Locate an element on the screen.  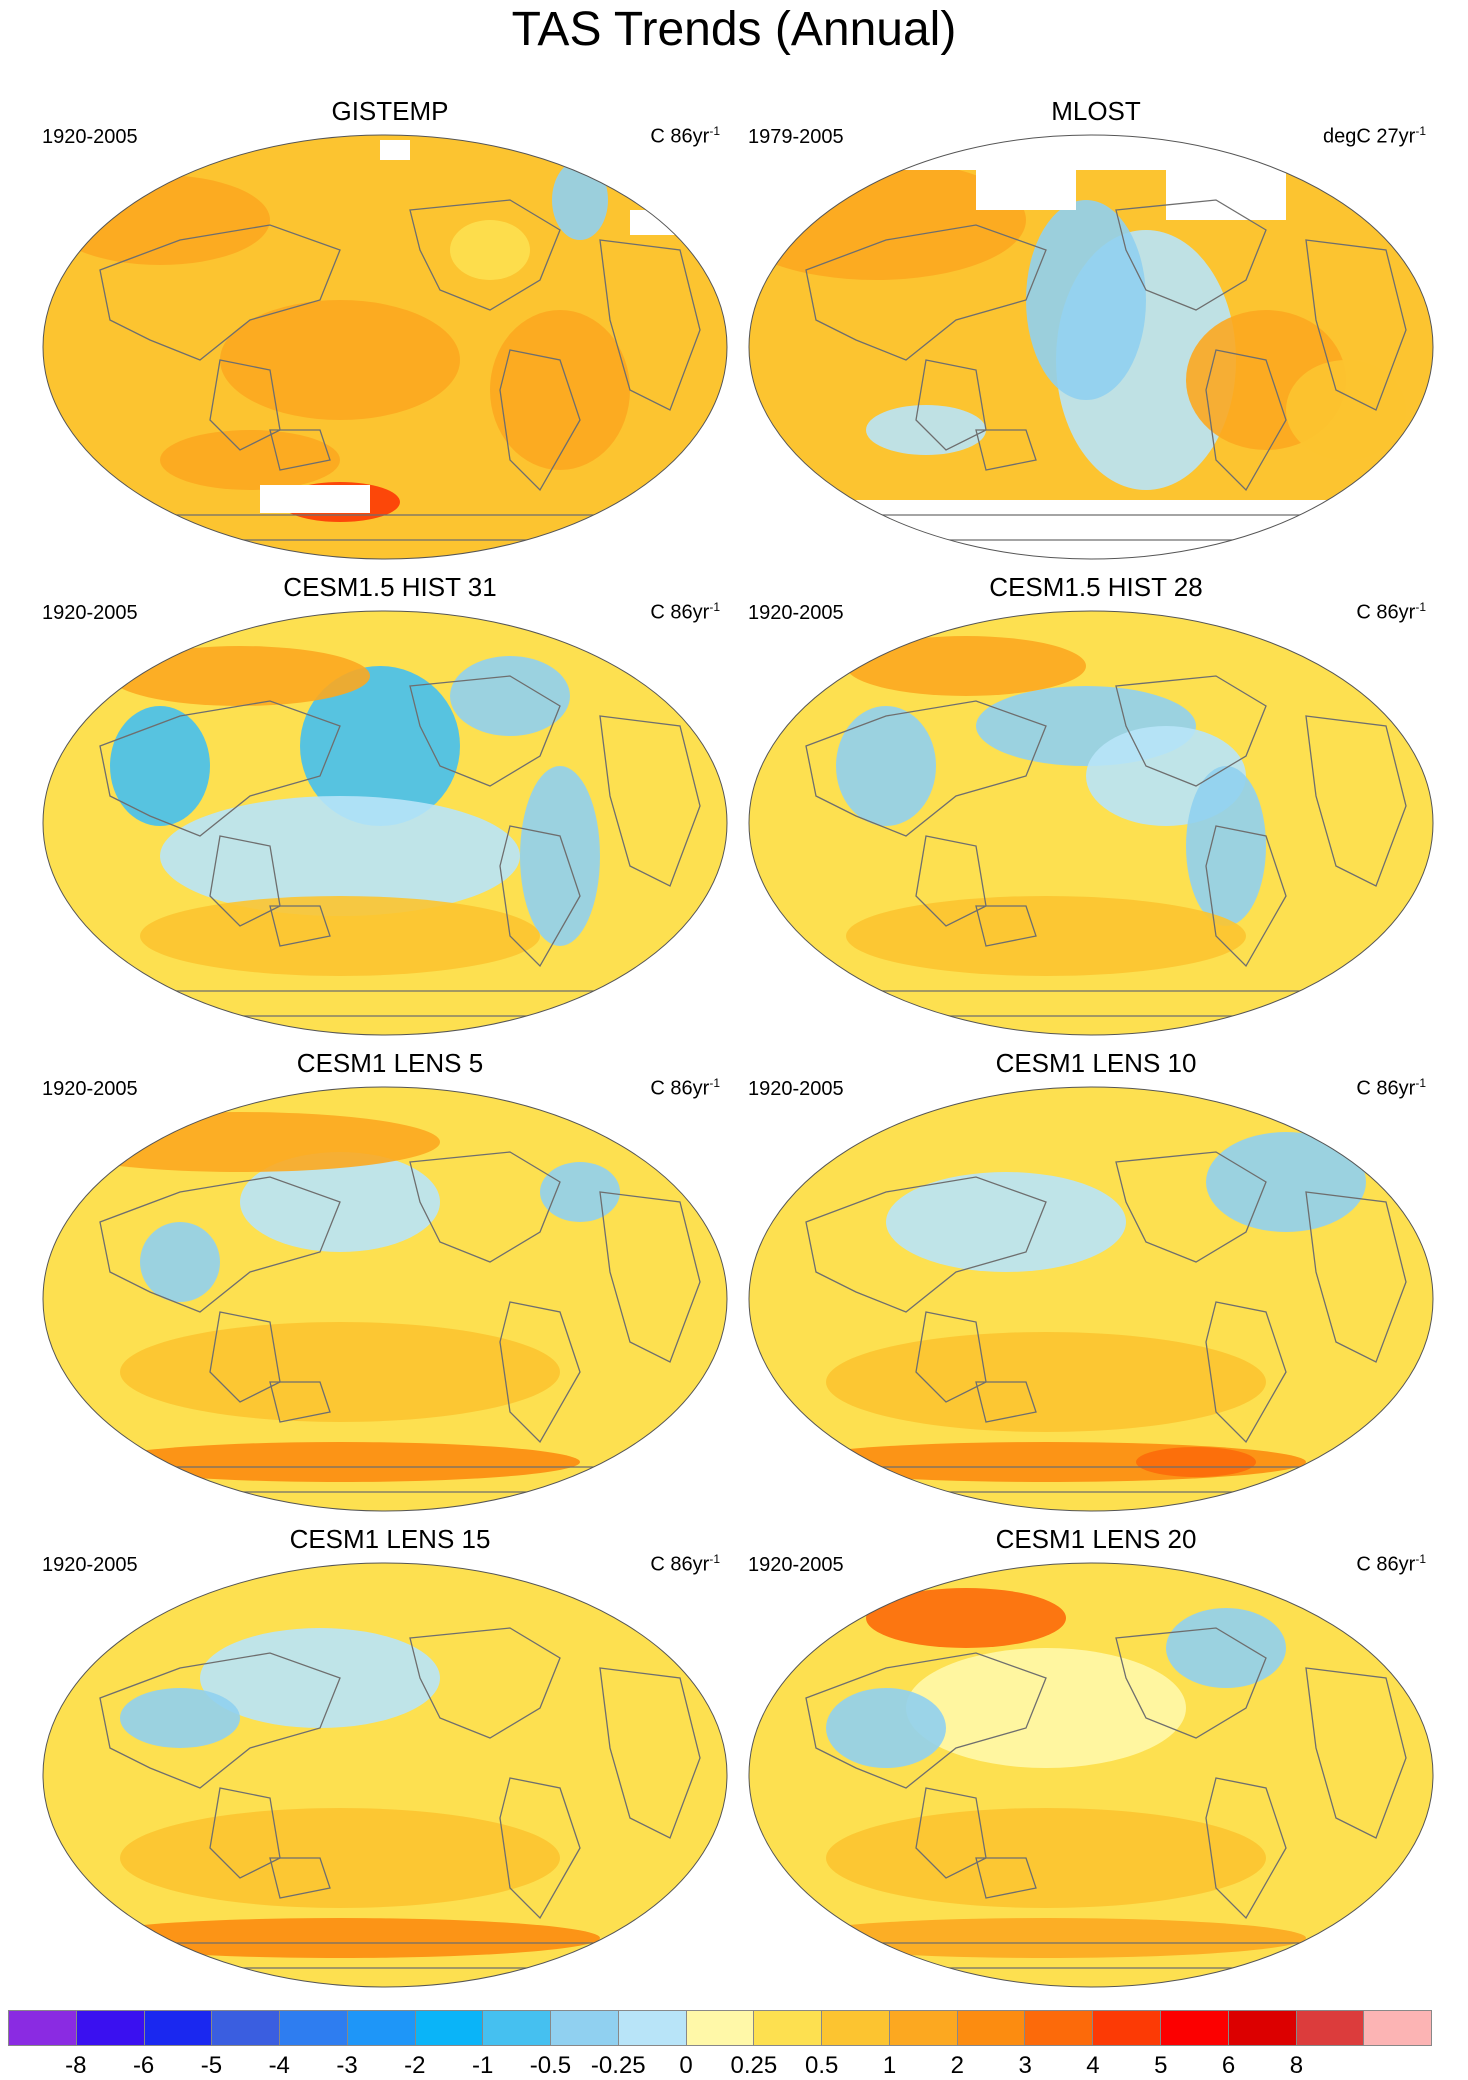
map-panel: GISTEMP 1920-2005 C 86yr-1 is located at coordinates (390, 328).